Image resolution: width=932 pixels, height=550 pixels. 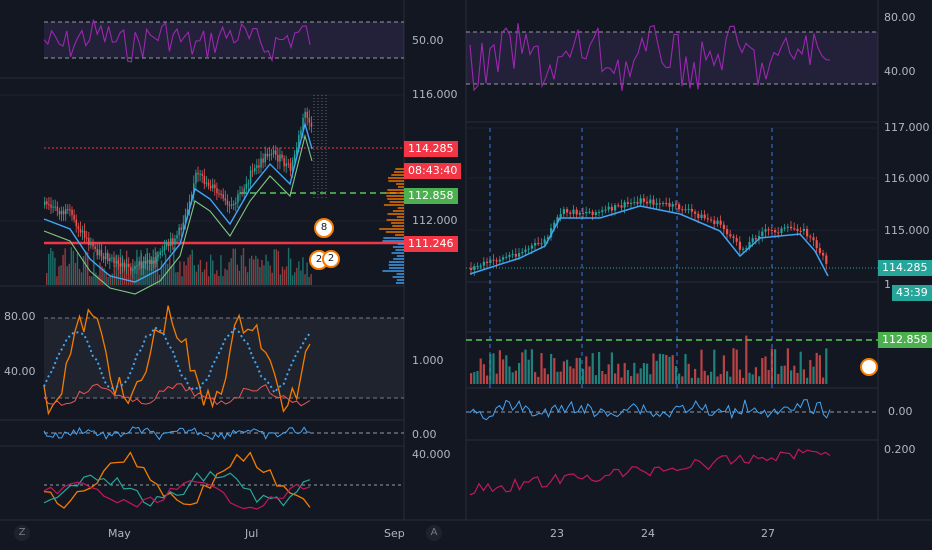 I want to click on left-rsi-axis-label: 50.00, so click(x=428, y=40).